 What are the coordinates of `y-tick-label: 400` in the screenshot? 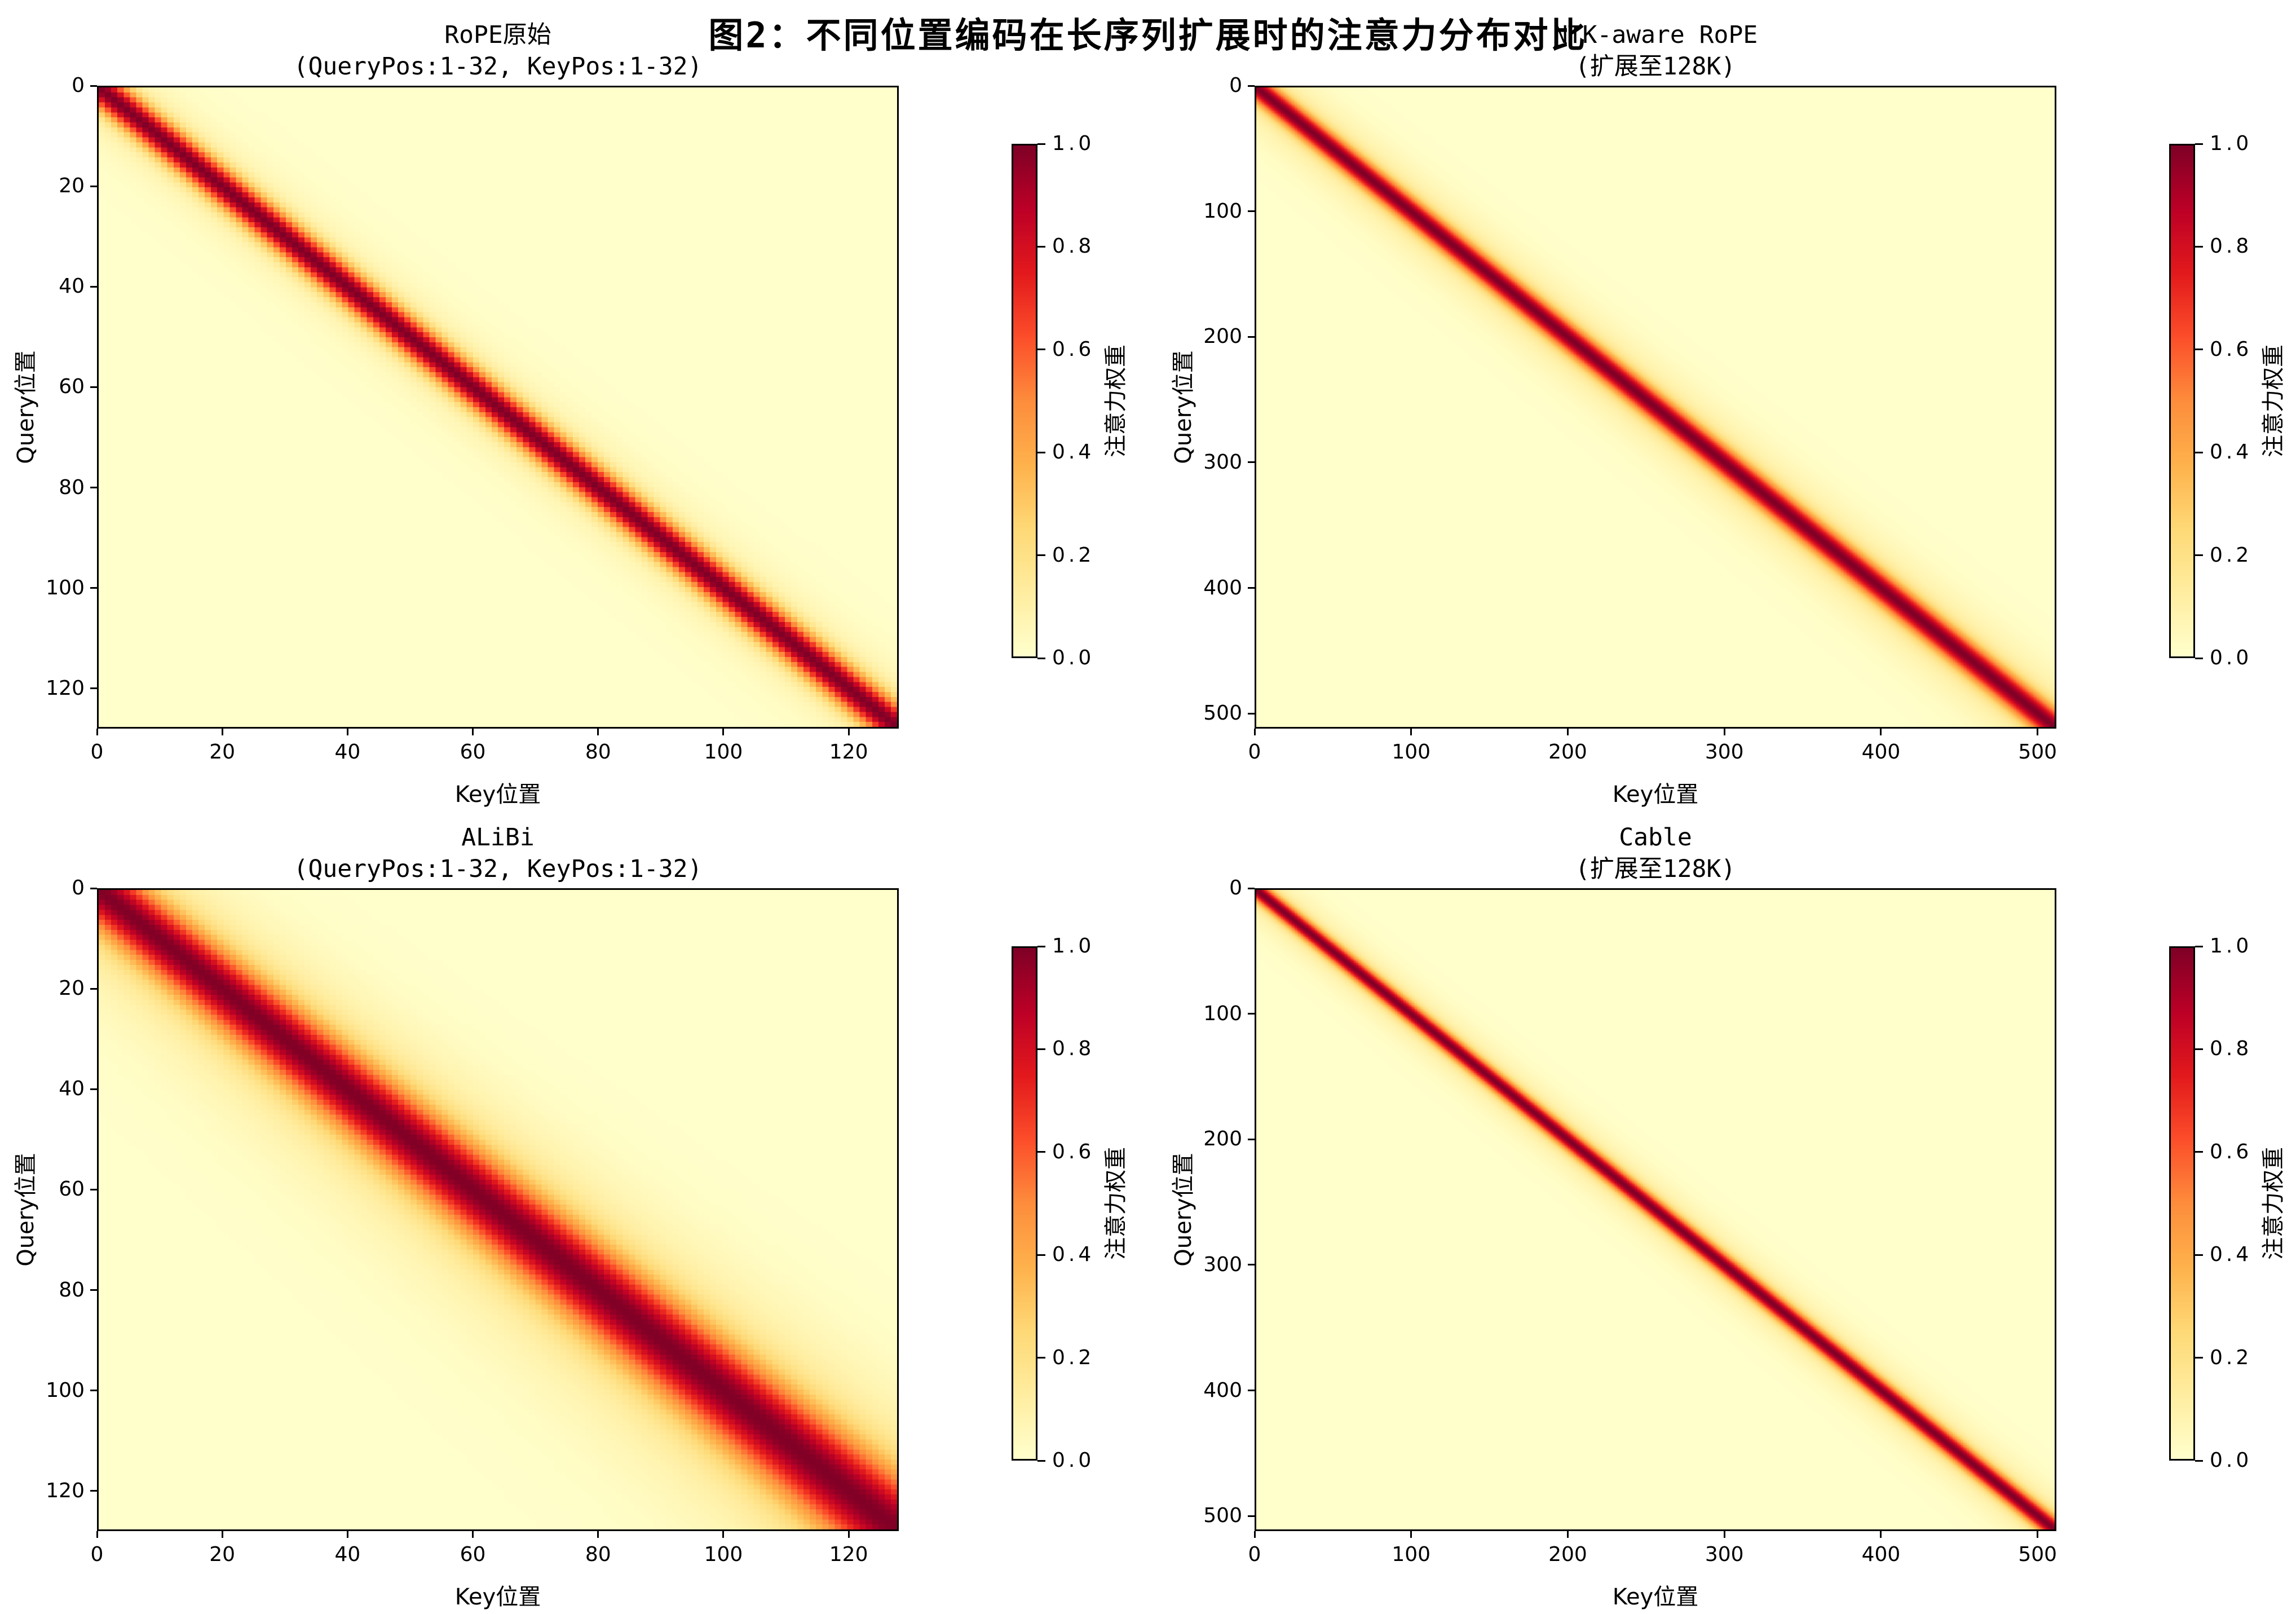 It's located at (1222, 1390).